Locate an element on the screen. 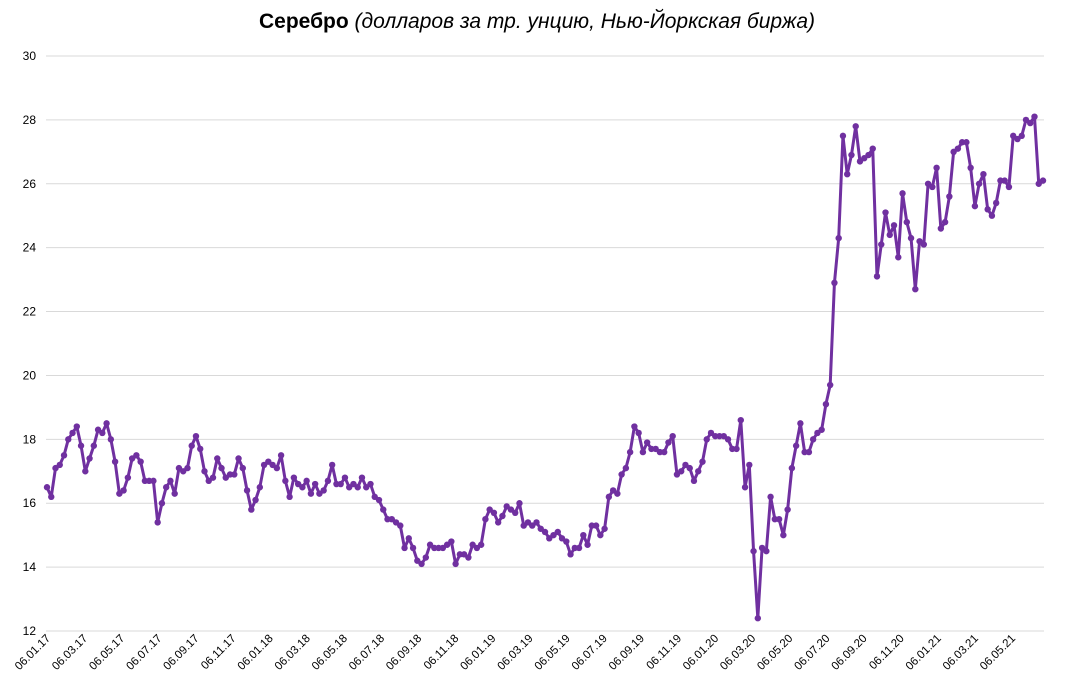 Image resolution: width=1074 pixels, height=692 pixels. x-tick-label: 06.07.20 is located at coordinates (812, 653).